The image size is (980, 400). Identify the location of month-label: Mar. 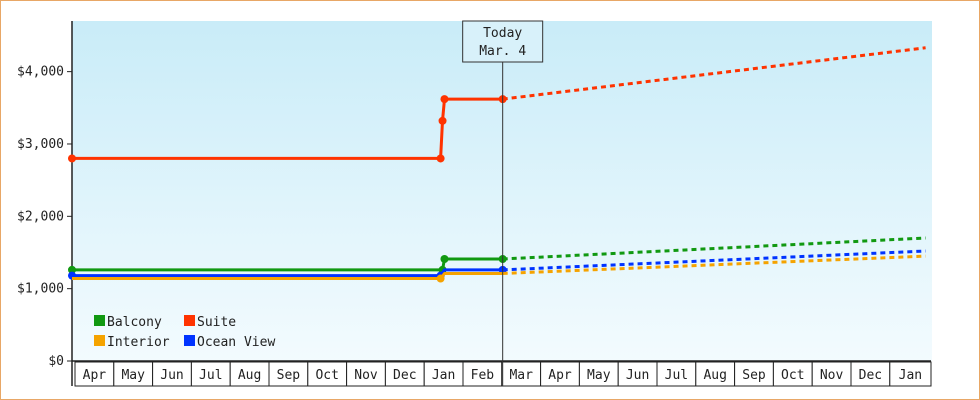
(521, 375).